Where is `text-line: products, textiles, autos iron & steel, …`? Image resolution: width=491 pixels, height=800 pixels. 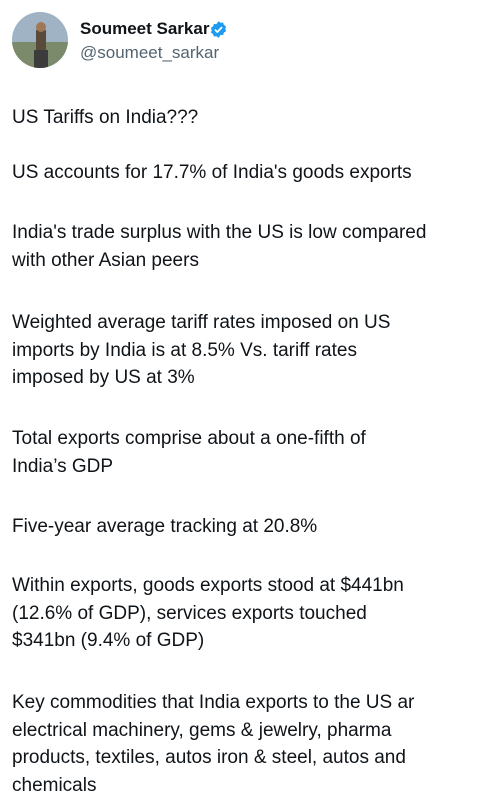 text-line: products, textiles, autos iron & steel, … is located at coordinates (209, 757).